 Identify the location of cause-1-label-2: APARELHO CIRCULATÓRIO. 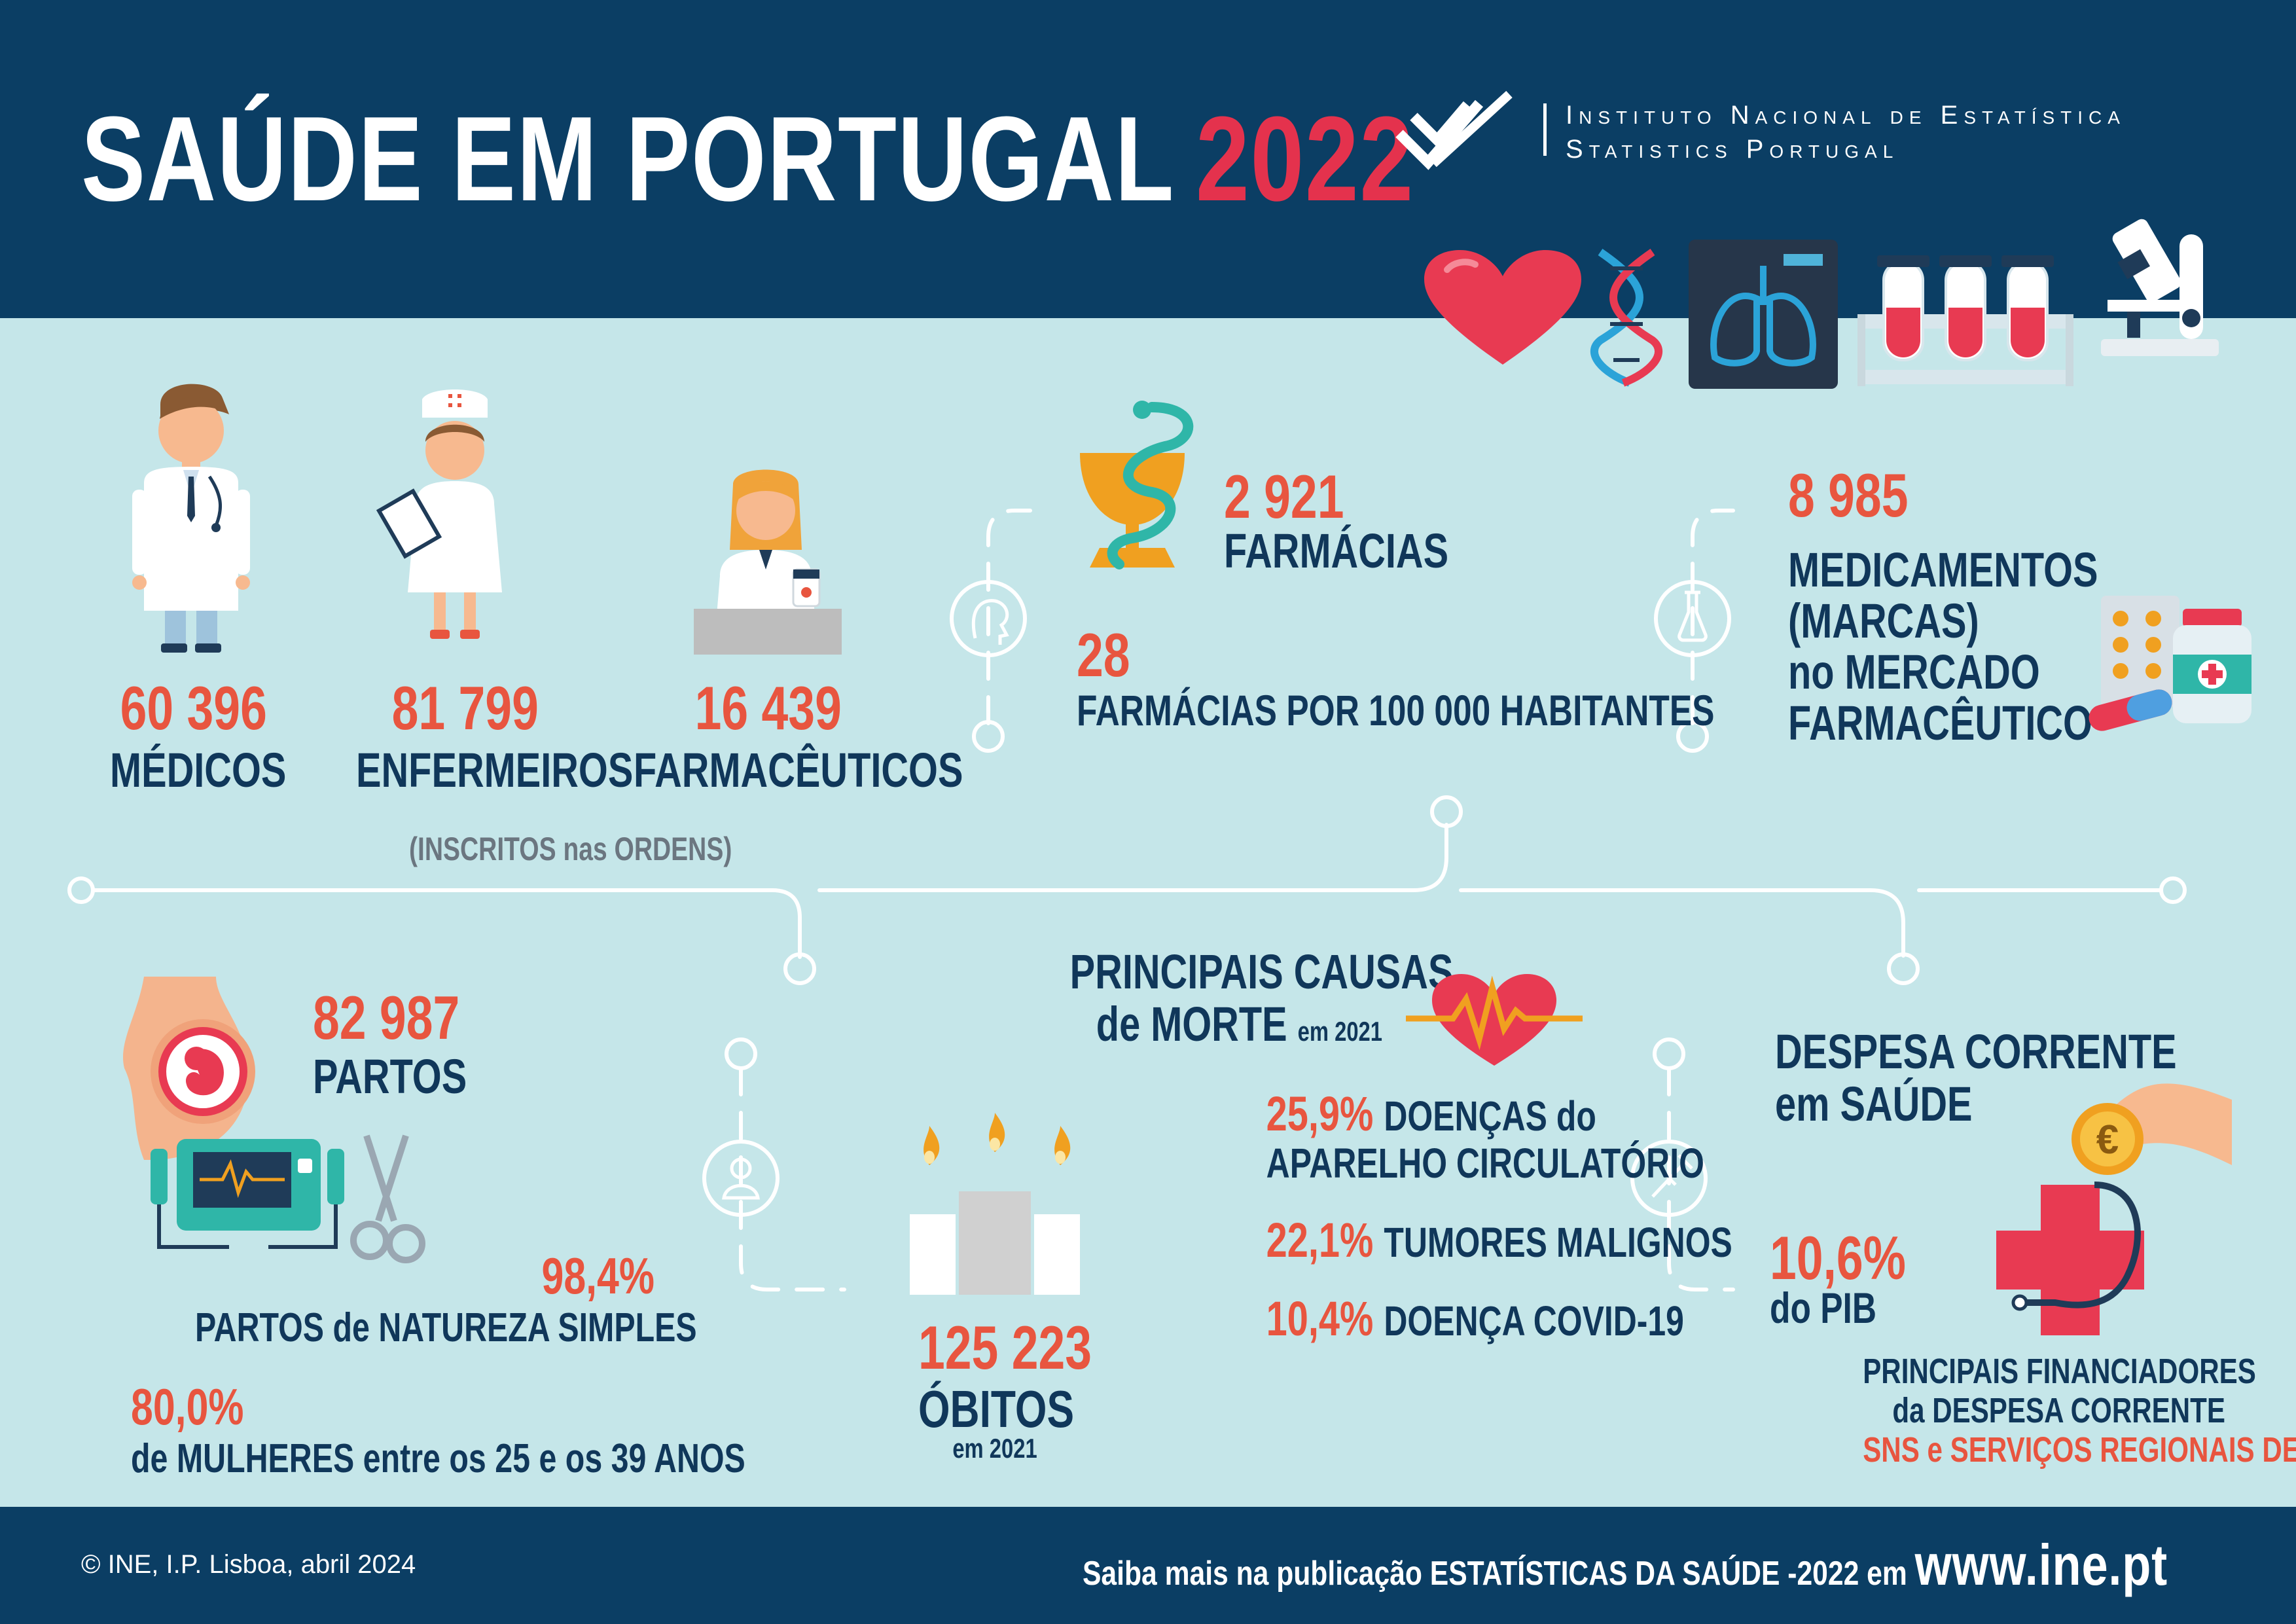
(1485, 1163).